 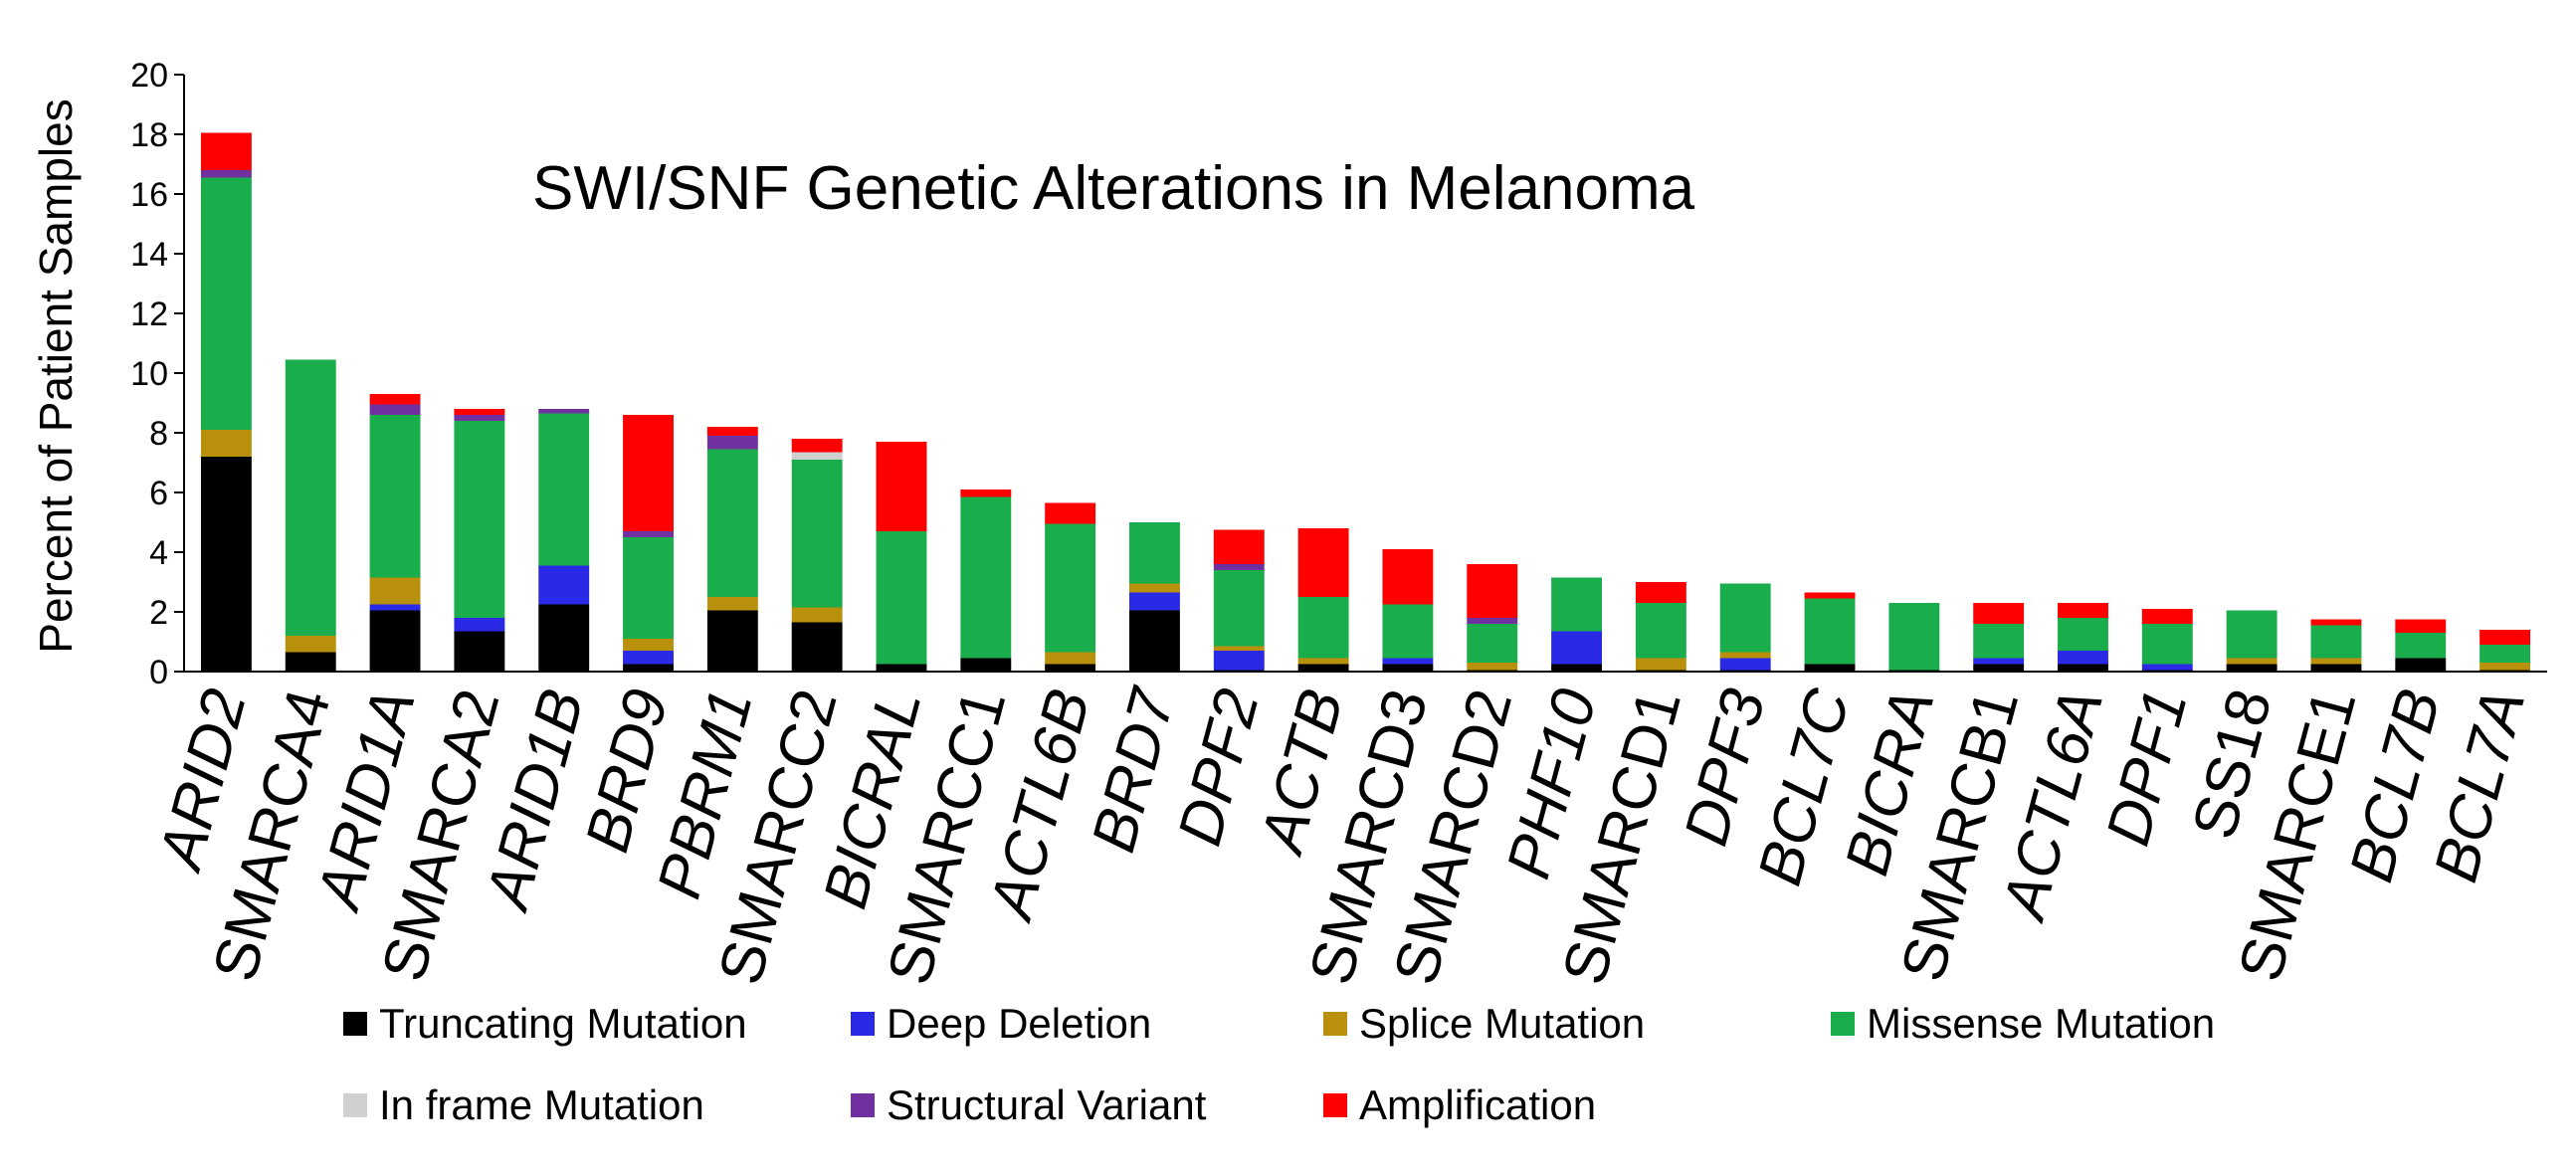 What do you see at coordinates (1830, 632) in the screenshot?
I see `bar-segment-BCL7C-missense-mutation` at bounding box center [1830, 632].